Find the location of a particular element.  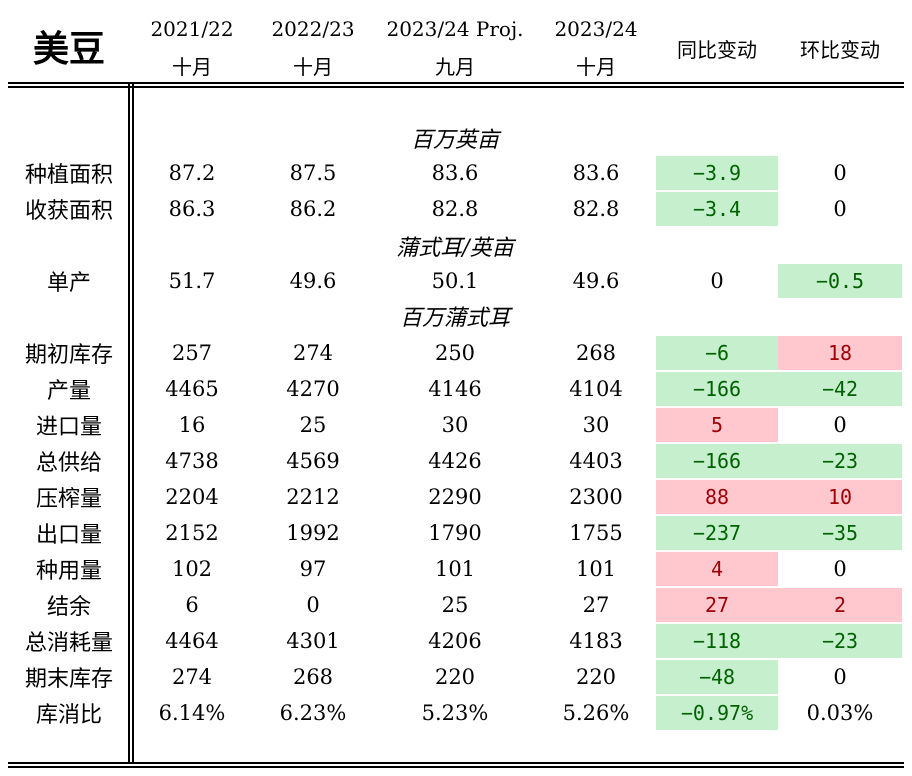

yoy-change-cell: −3.4 is located at coordinates (717, 209).